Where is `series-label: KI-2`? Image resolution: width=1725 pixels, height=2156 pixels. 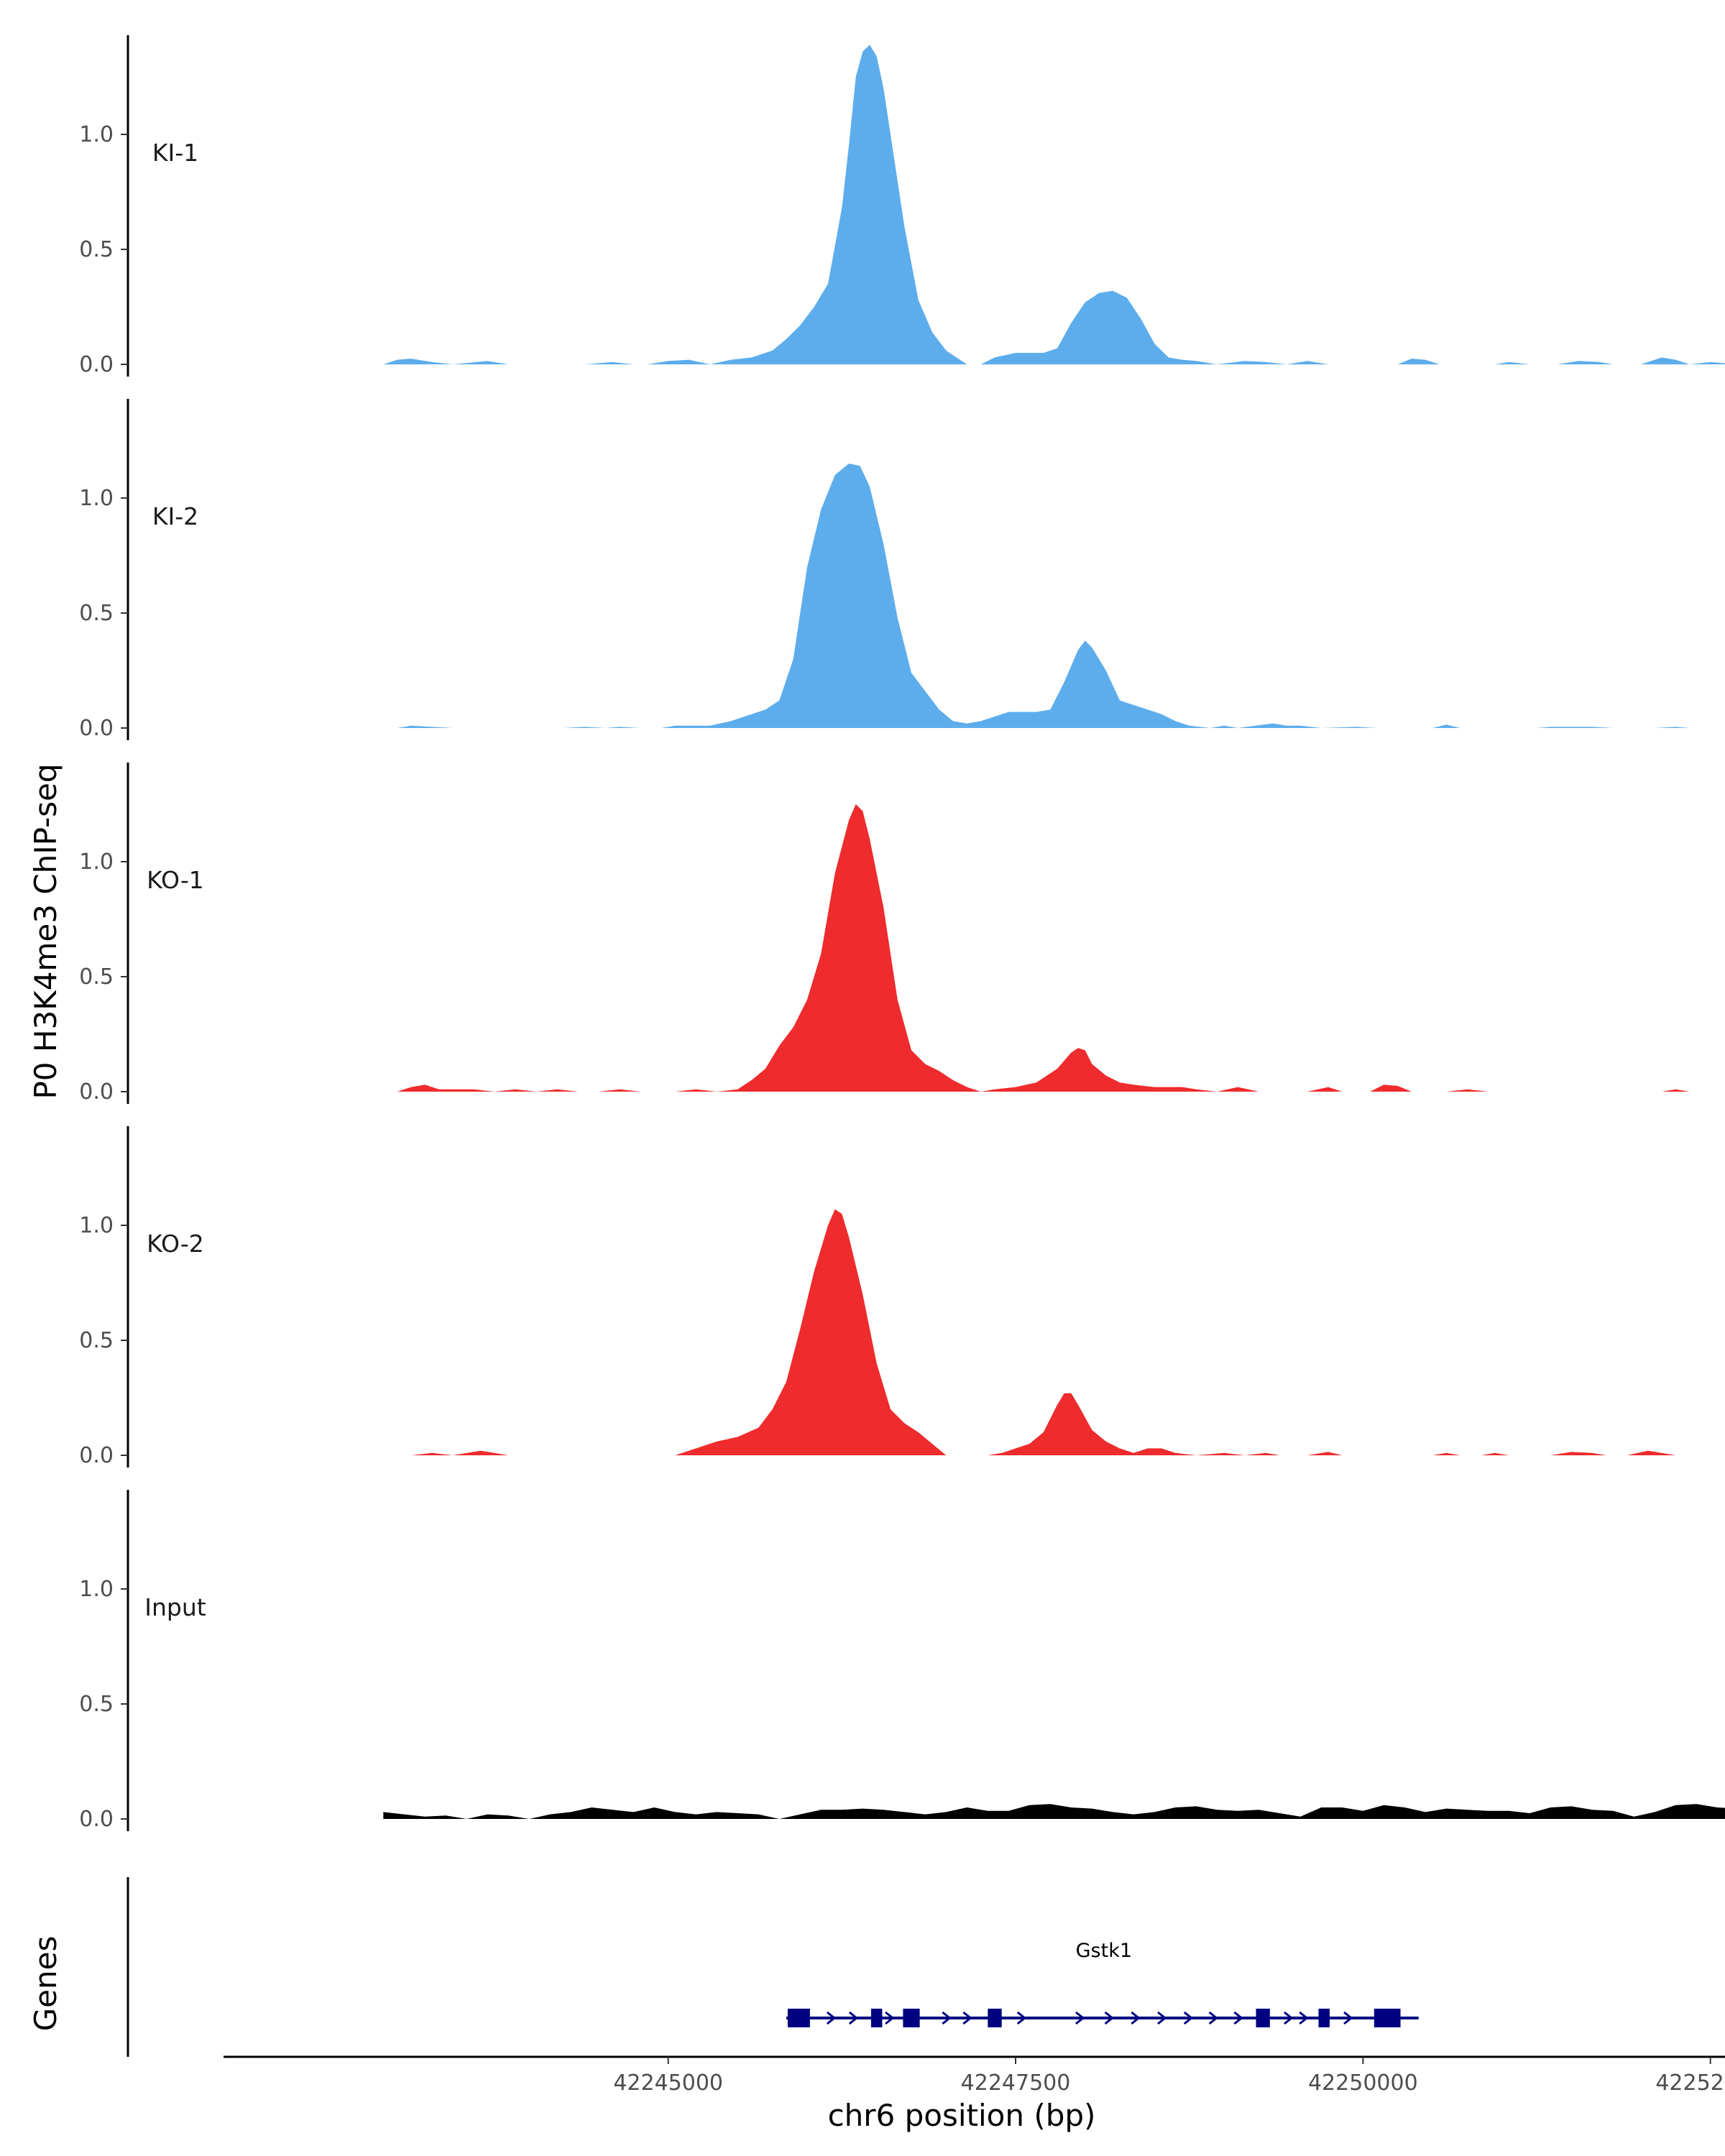
series-label: KI-2 is located at coordinates (175, 516).